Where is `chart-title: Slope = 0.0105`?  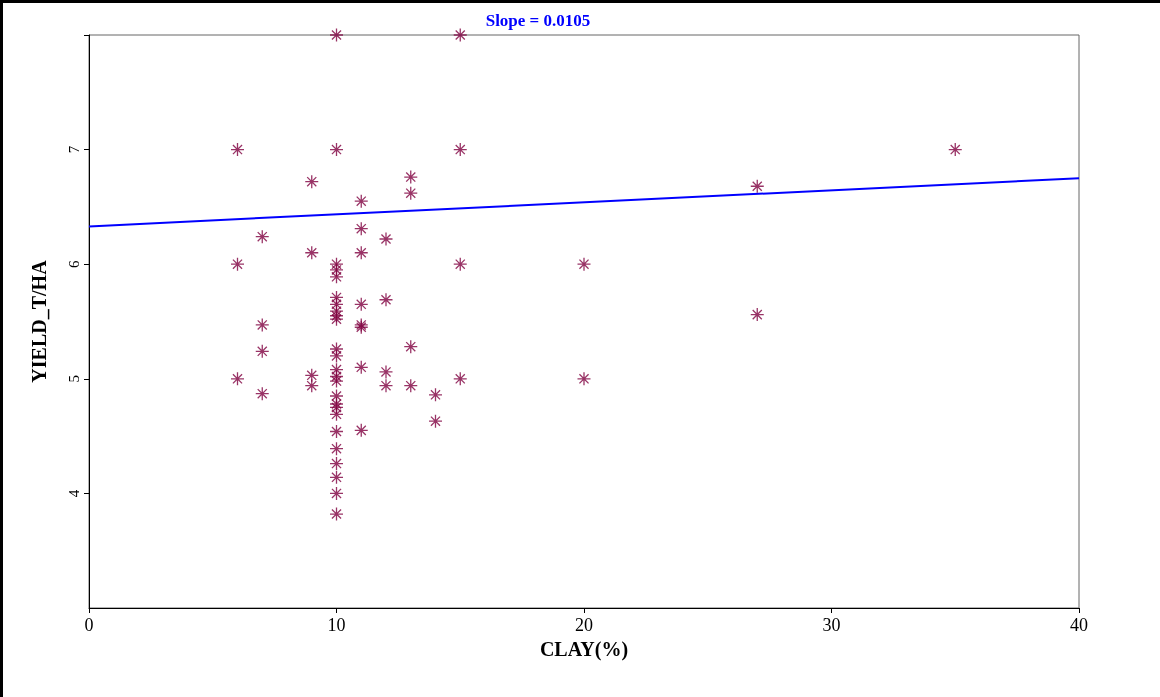
chart-title: Slope = 0.0105 is located at coordinates (538, 20).